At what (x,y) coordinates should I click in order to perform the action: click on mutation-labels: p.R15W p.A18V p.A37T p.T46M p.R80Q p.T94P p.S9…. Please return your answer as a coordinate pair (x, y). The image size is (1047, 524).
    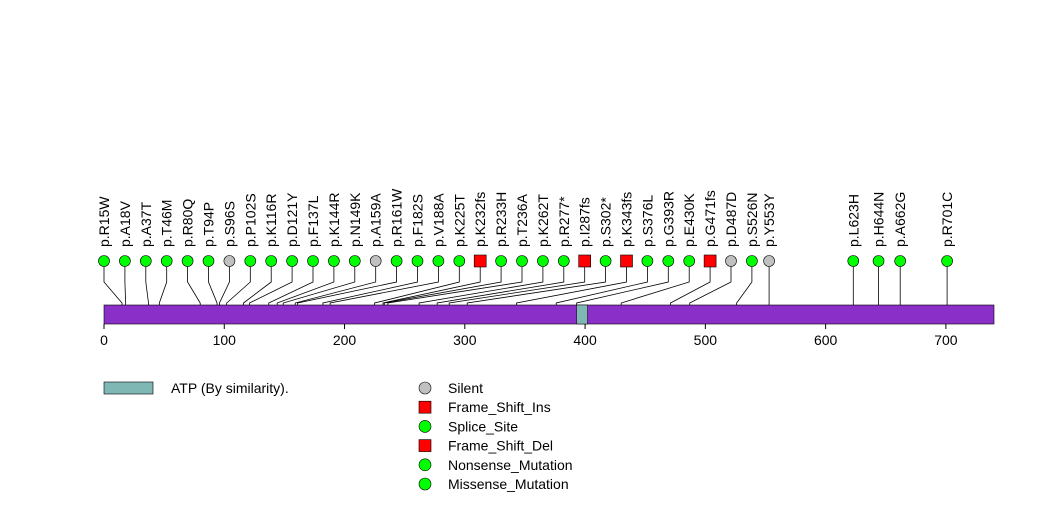
    Looking at the image, I should click on (525, 217).